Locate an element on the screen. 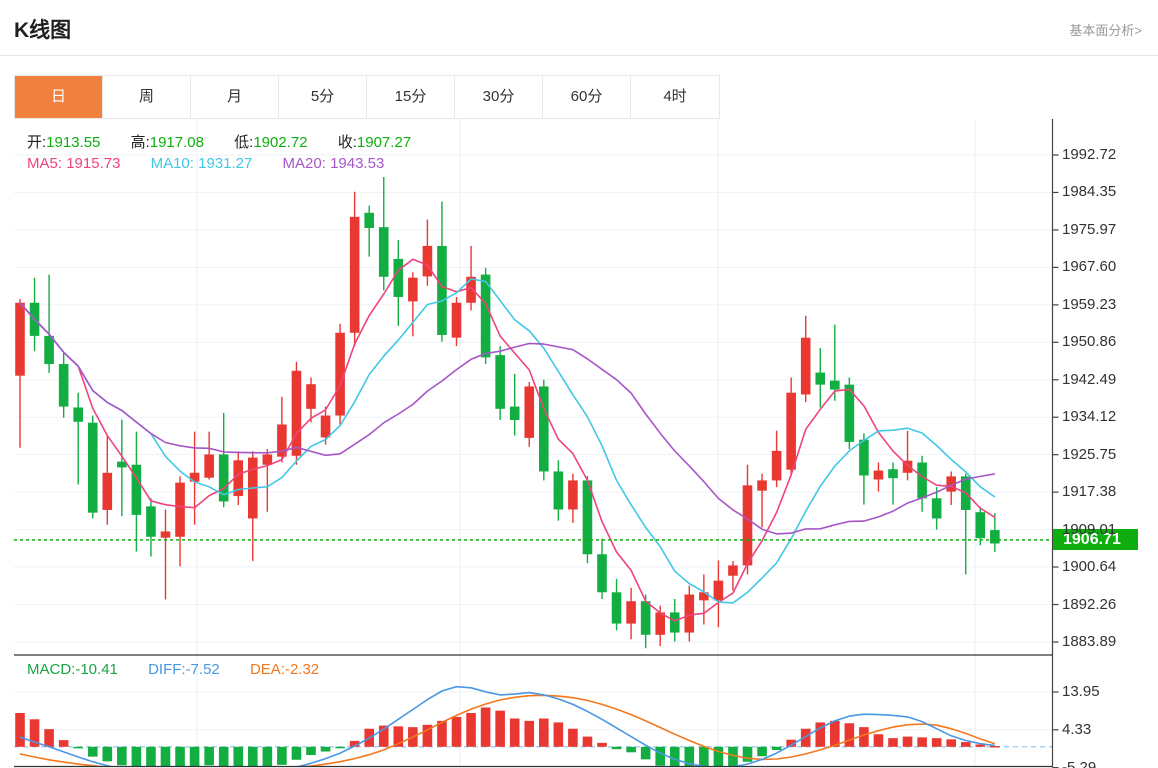 The height and width of the screenshot is (768, 1158). dea-line is located at coordinates (507, 730).